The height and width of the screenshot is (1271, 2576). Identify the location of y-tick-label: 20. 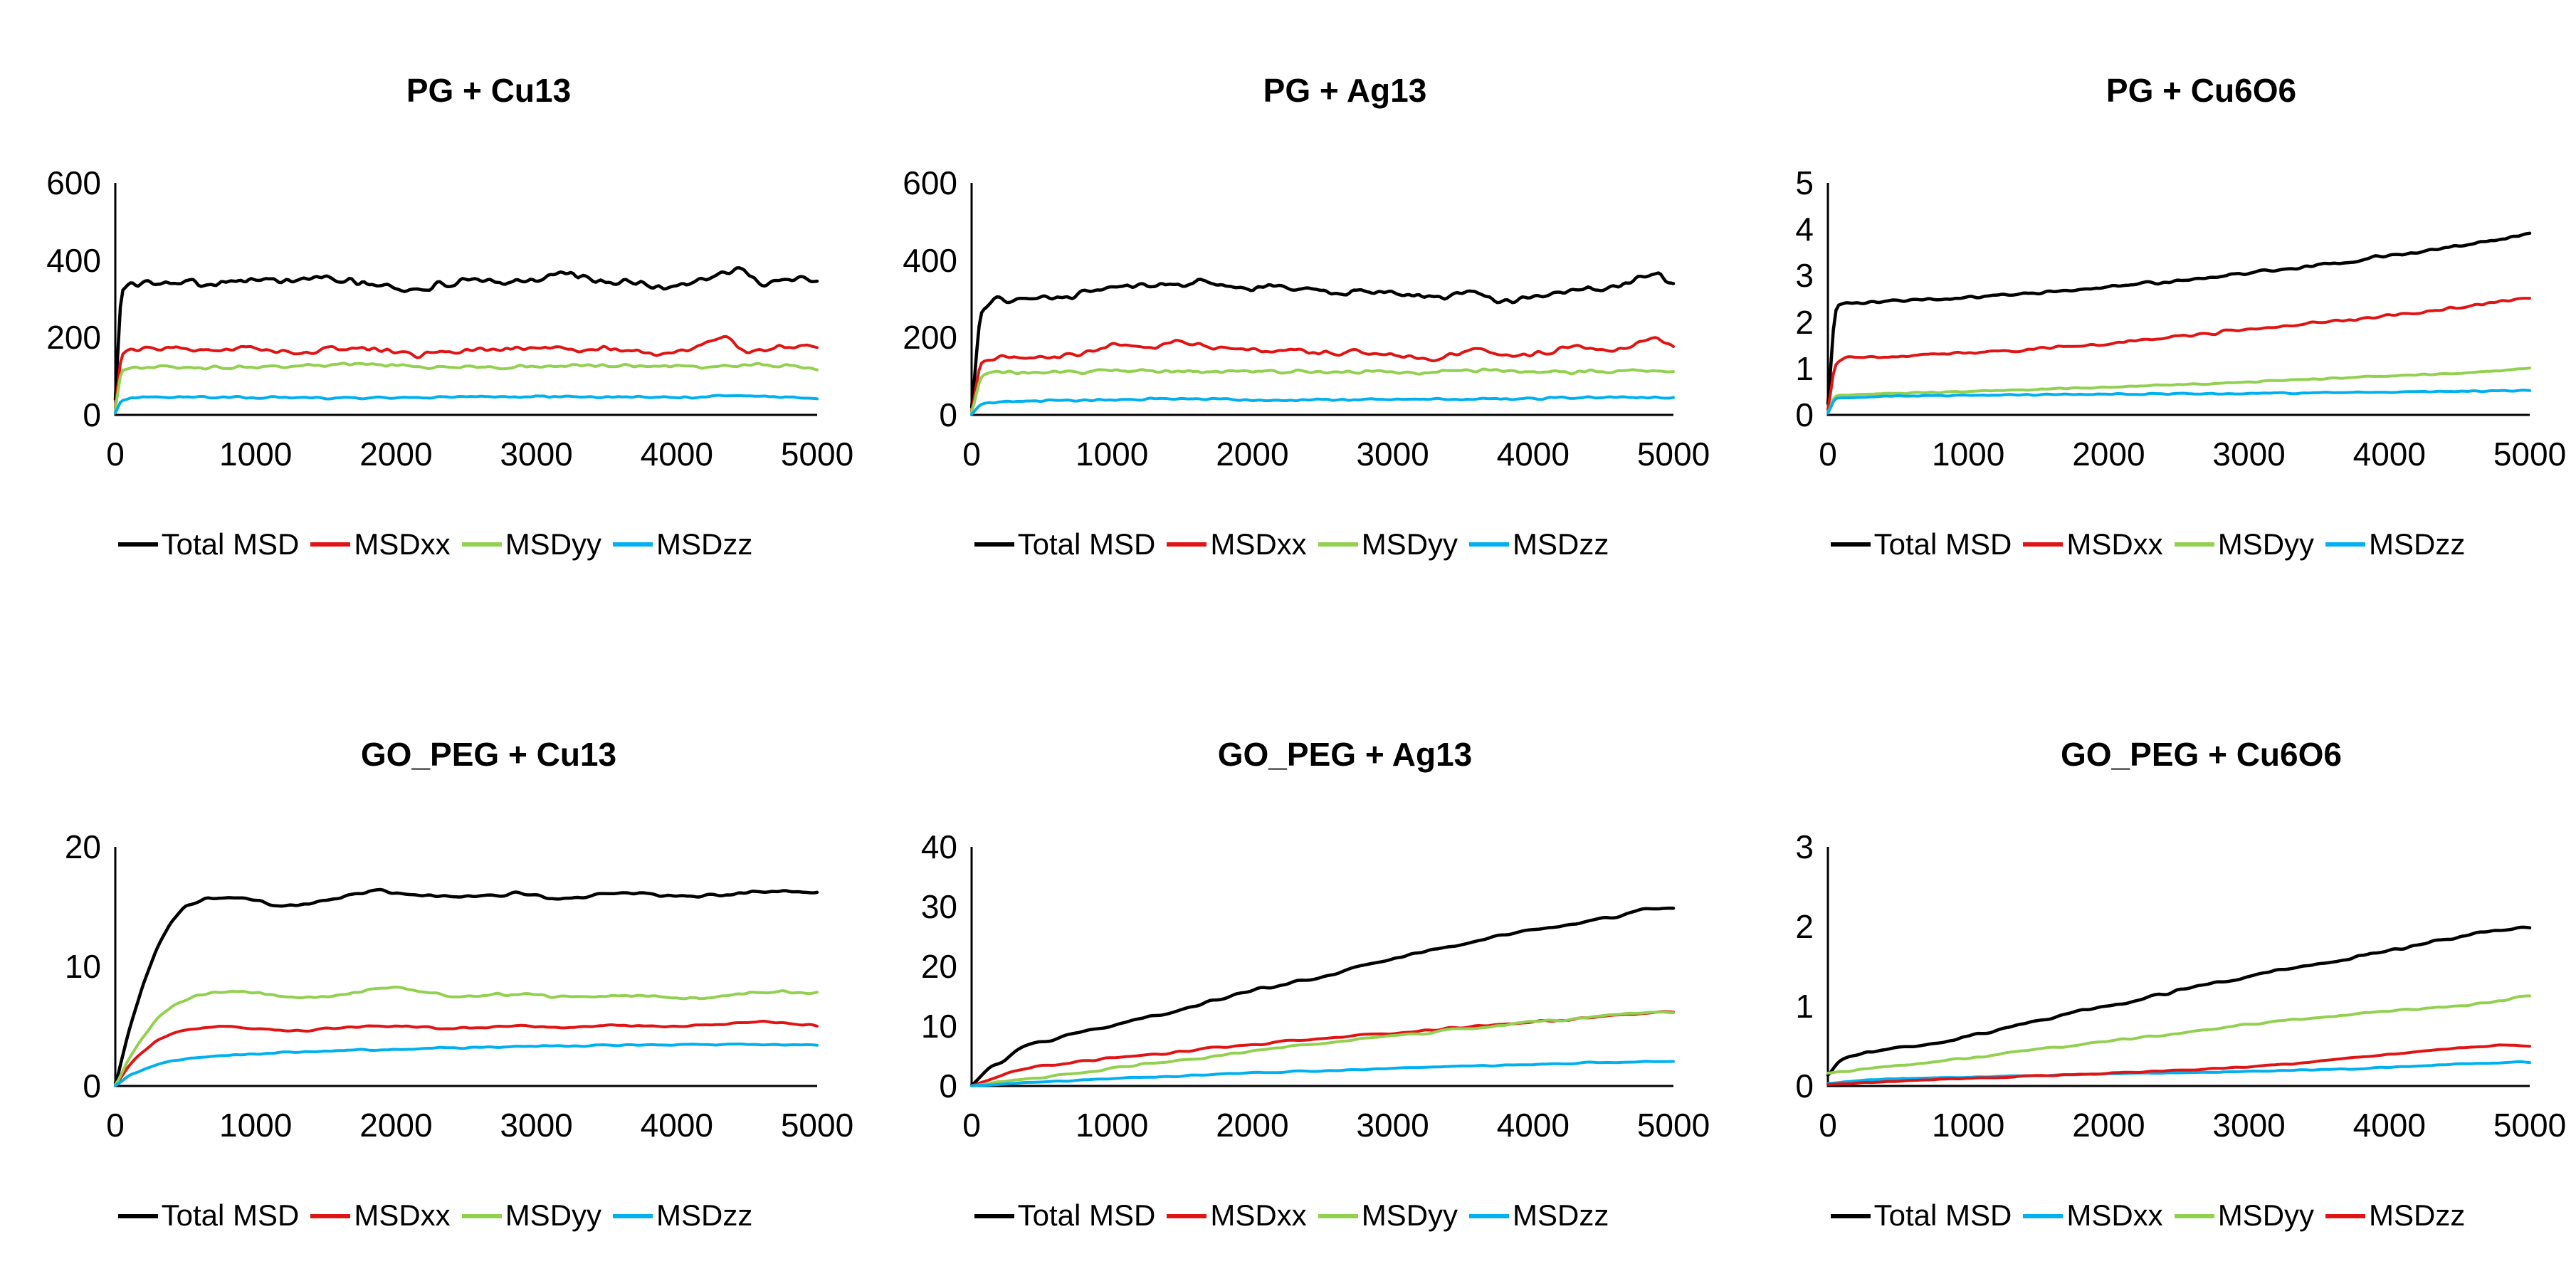
(938, 967).